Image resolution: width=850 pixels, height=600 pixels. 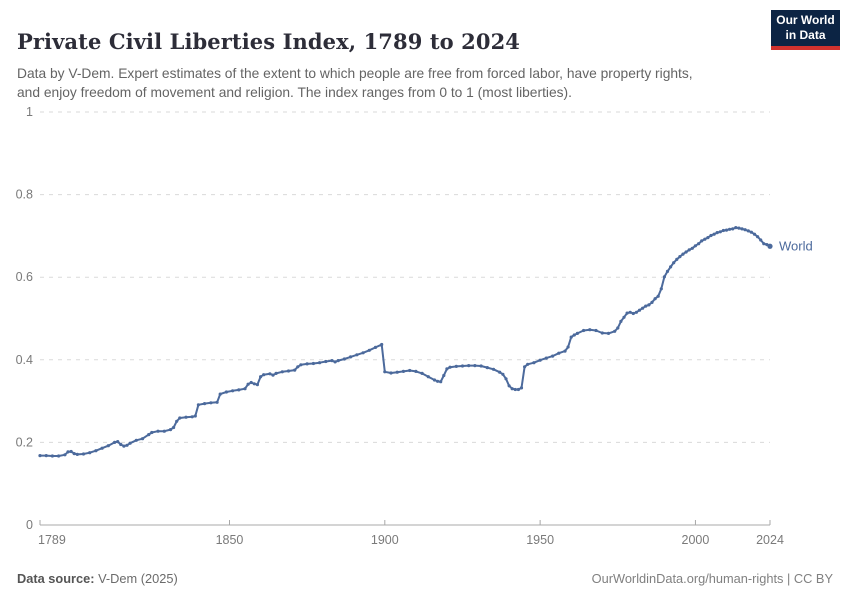 I want to click on x-axis-tick-label: 1850, so click(x=230, y=540).